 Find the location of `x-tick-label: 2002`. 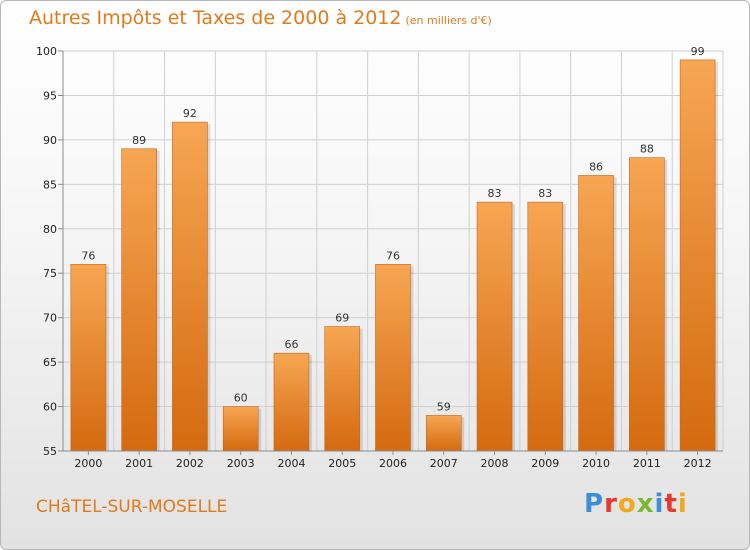

x-tick-label: 2002 is located at coordinates (190, 463).